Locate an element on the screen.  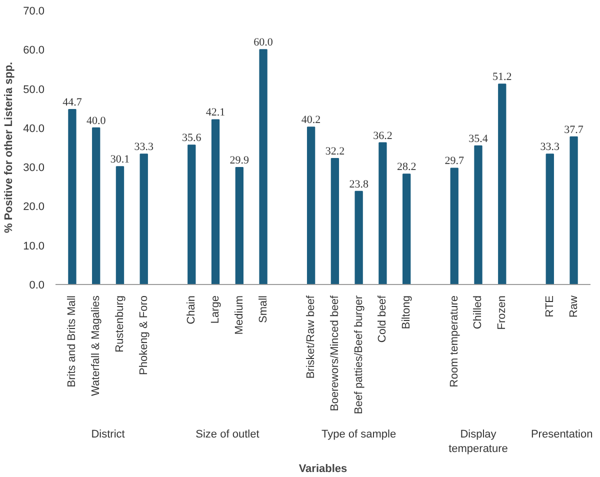
x-tick-label: Phokeng & Foro is located at coordinates (144, 335).